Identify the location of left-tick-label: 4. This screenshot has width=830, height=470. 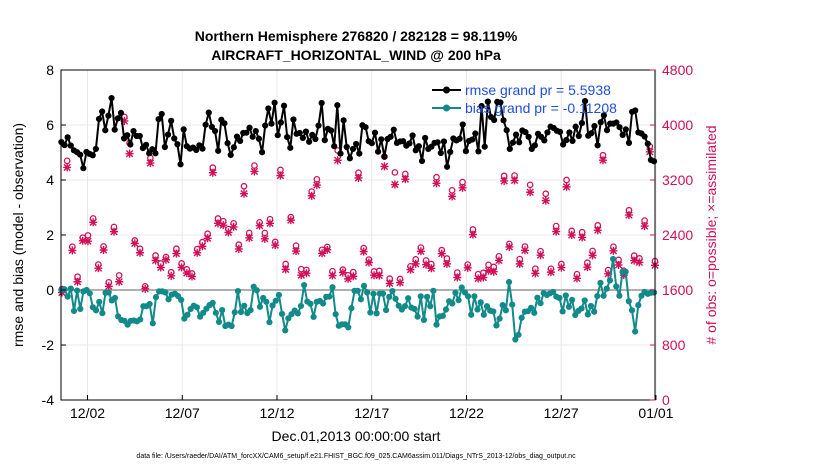
(50, 180).